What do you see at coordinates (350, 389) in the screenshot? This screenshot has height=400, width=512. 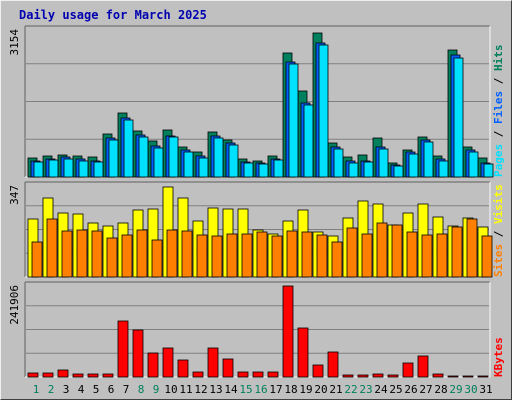 I see `day-label-22: 22` at bounding box center [350, 389].